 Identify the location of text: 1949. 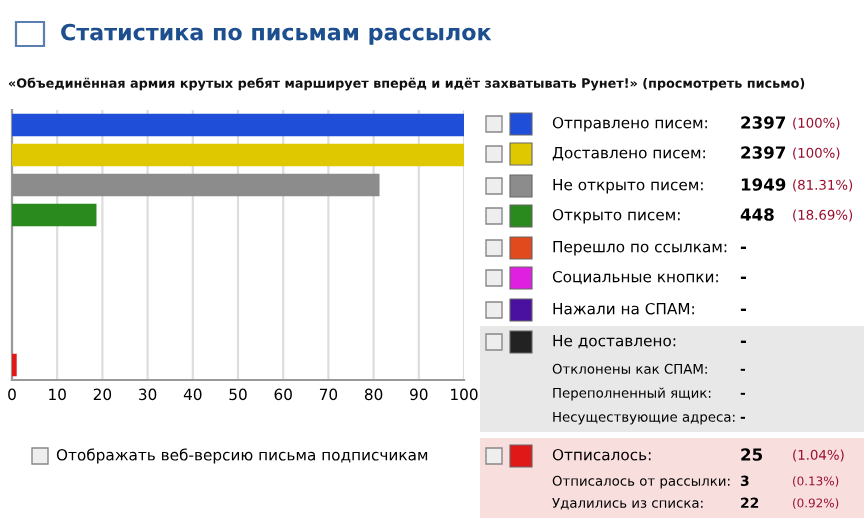
(763, 184).